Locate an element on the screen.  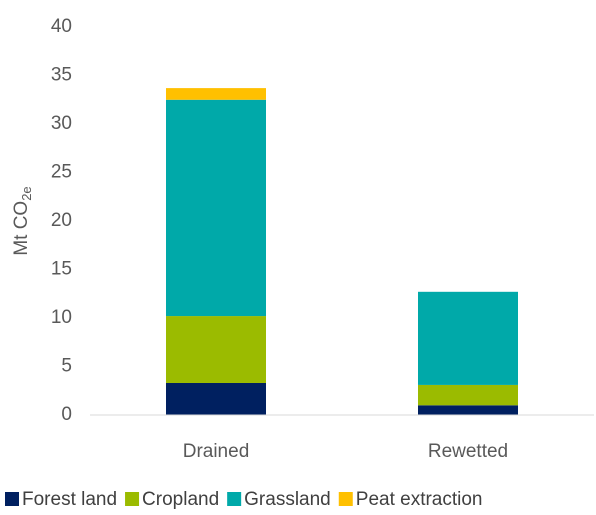
legend-label: Cropland is located at coordinates (180, 499).